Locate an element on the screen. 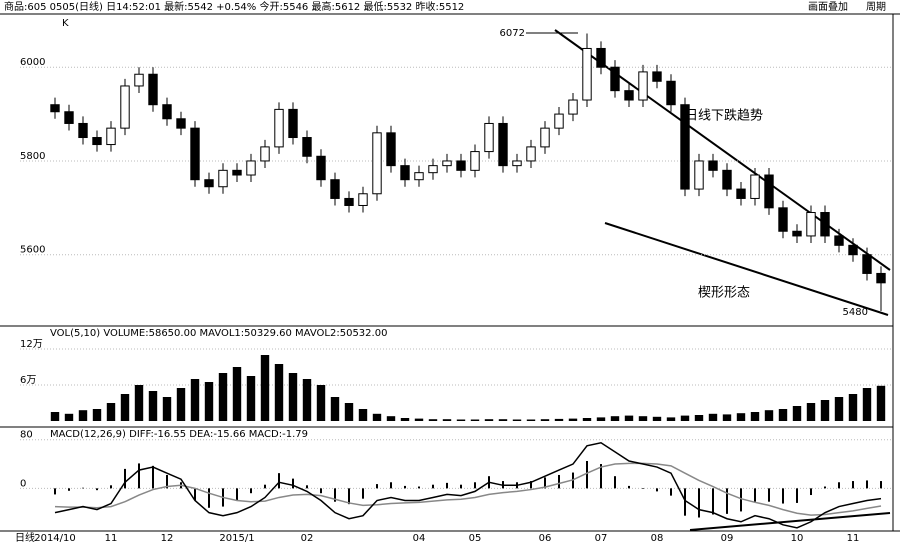  x-tick-label: 02 is located at coordinates (307, 538).